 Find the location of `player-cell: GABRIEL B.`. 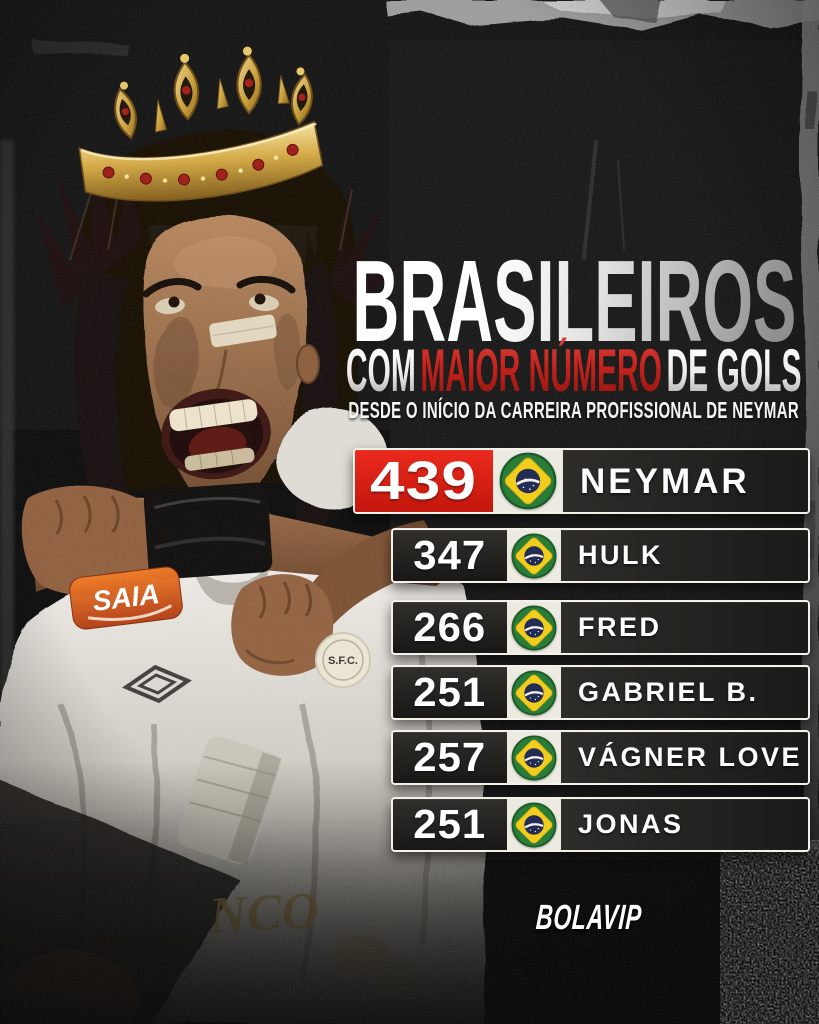

player-cell: GABRIEL B. is located at coordinates (684, 692).